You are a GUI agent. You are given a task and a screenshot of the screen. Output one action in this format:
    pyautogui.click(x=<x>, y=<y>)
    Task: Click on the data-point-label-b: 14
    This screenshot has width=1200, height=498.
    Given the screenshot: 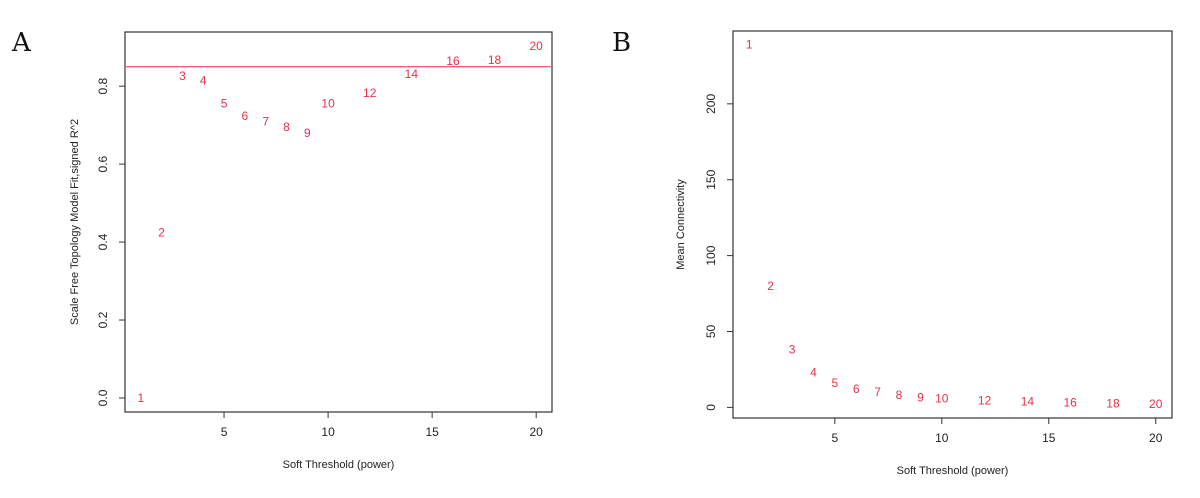 What is the action you would take?
    pyautogui.click(x=1028, y=401)
    